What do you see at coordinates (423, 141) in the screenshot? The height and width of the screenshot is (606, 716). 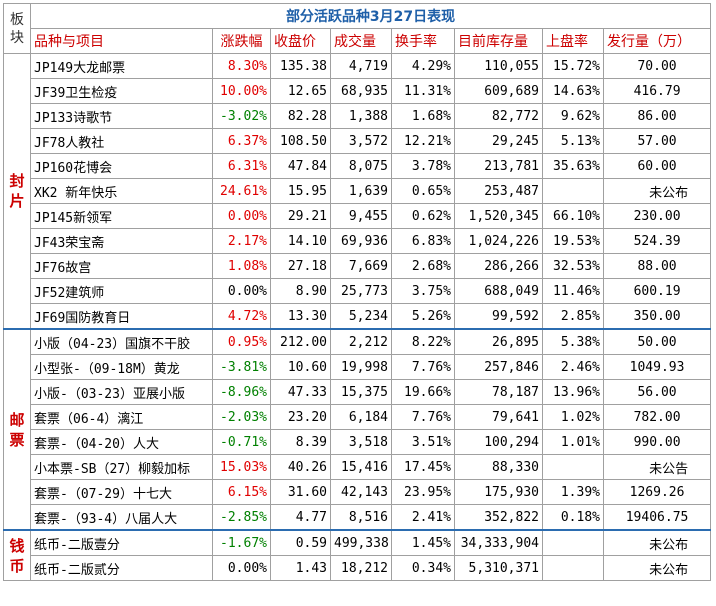 I see `turnover-cell: 12.21%` at bounding box center [423, 141].